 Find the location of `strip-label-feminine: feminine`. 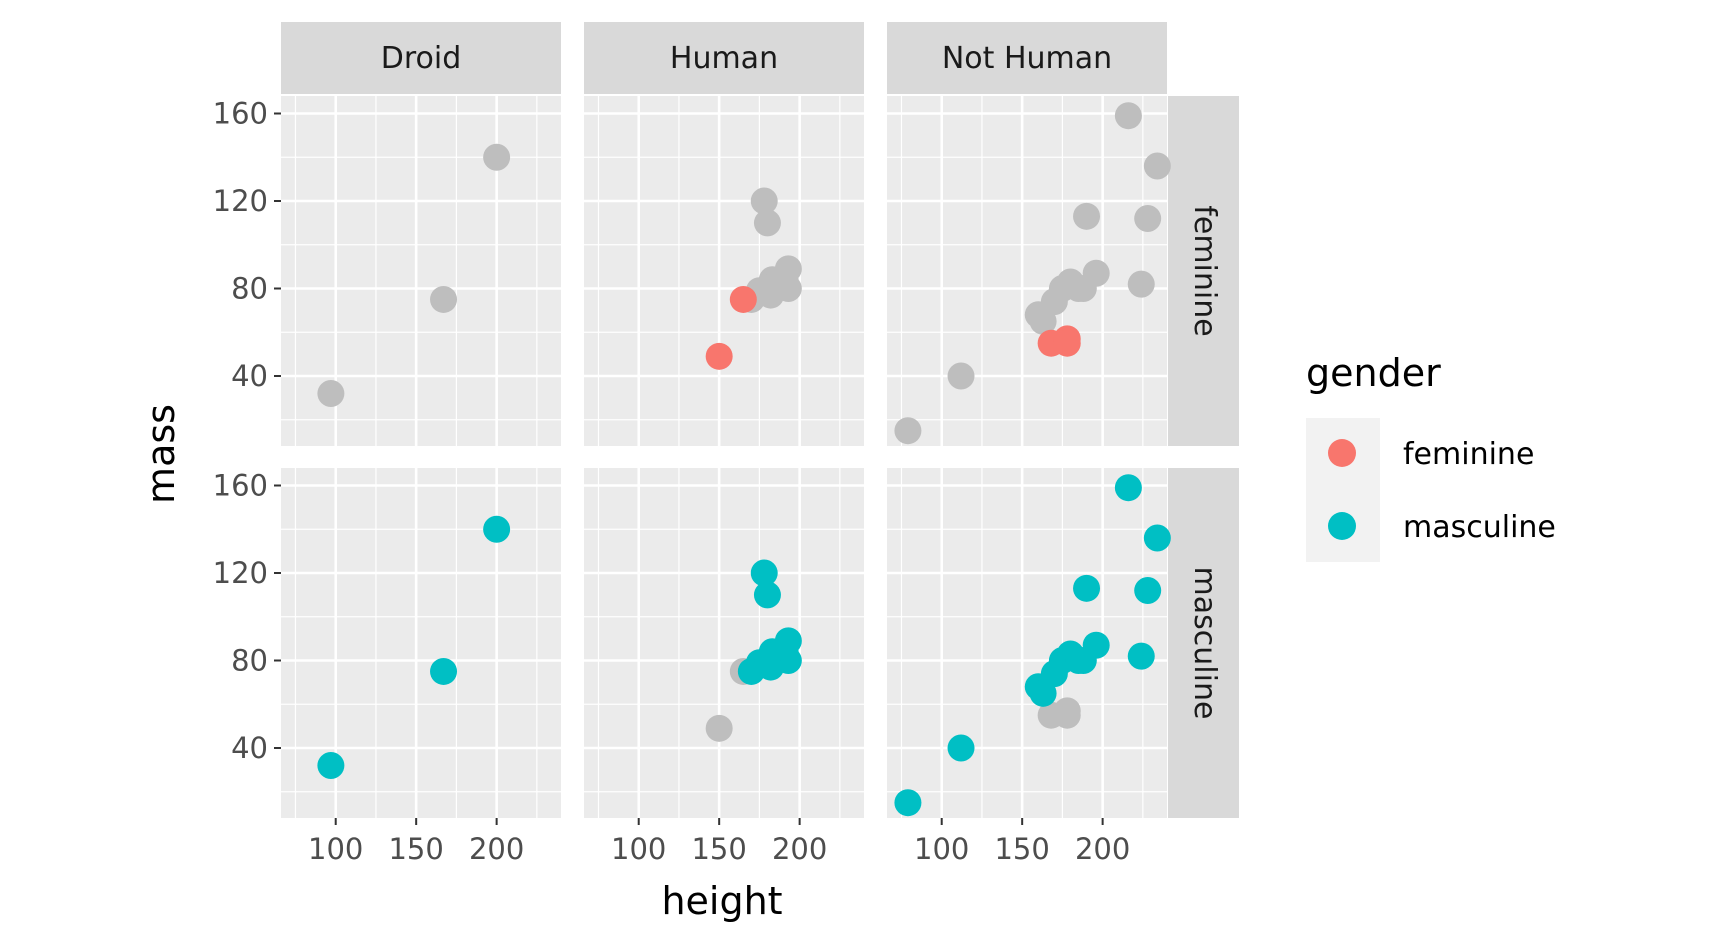

strip-label-feminine: feminine is located at coordinates (1204, 270).